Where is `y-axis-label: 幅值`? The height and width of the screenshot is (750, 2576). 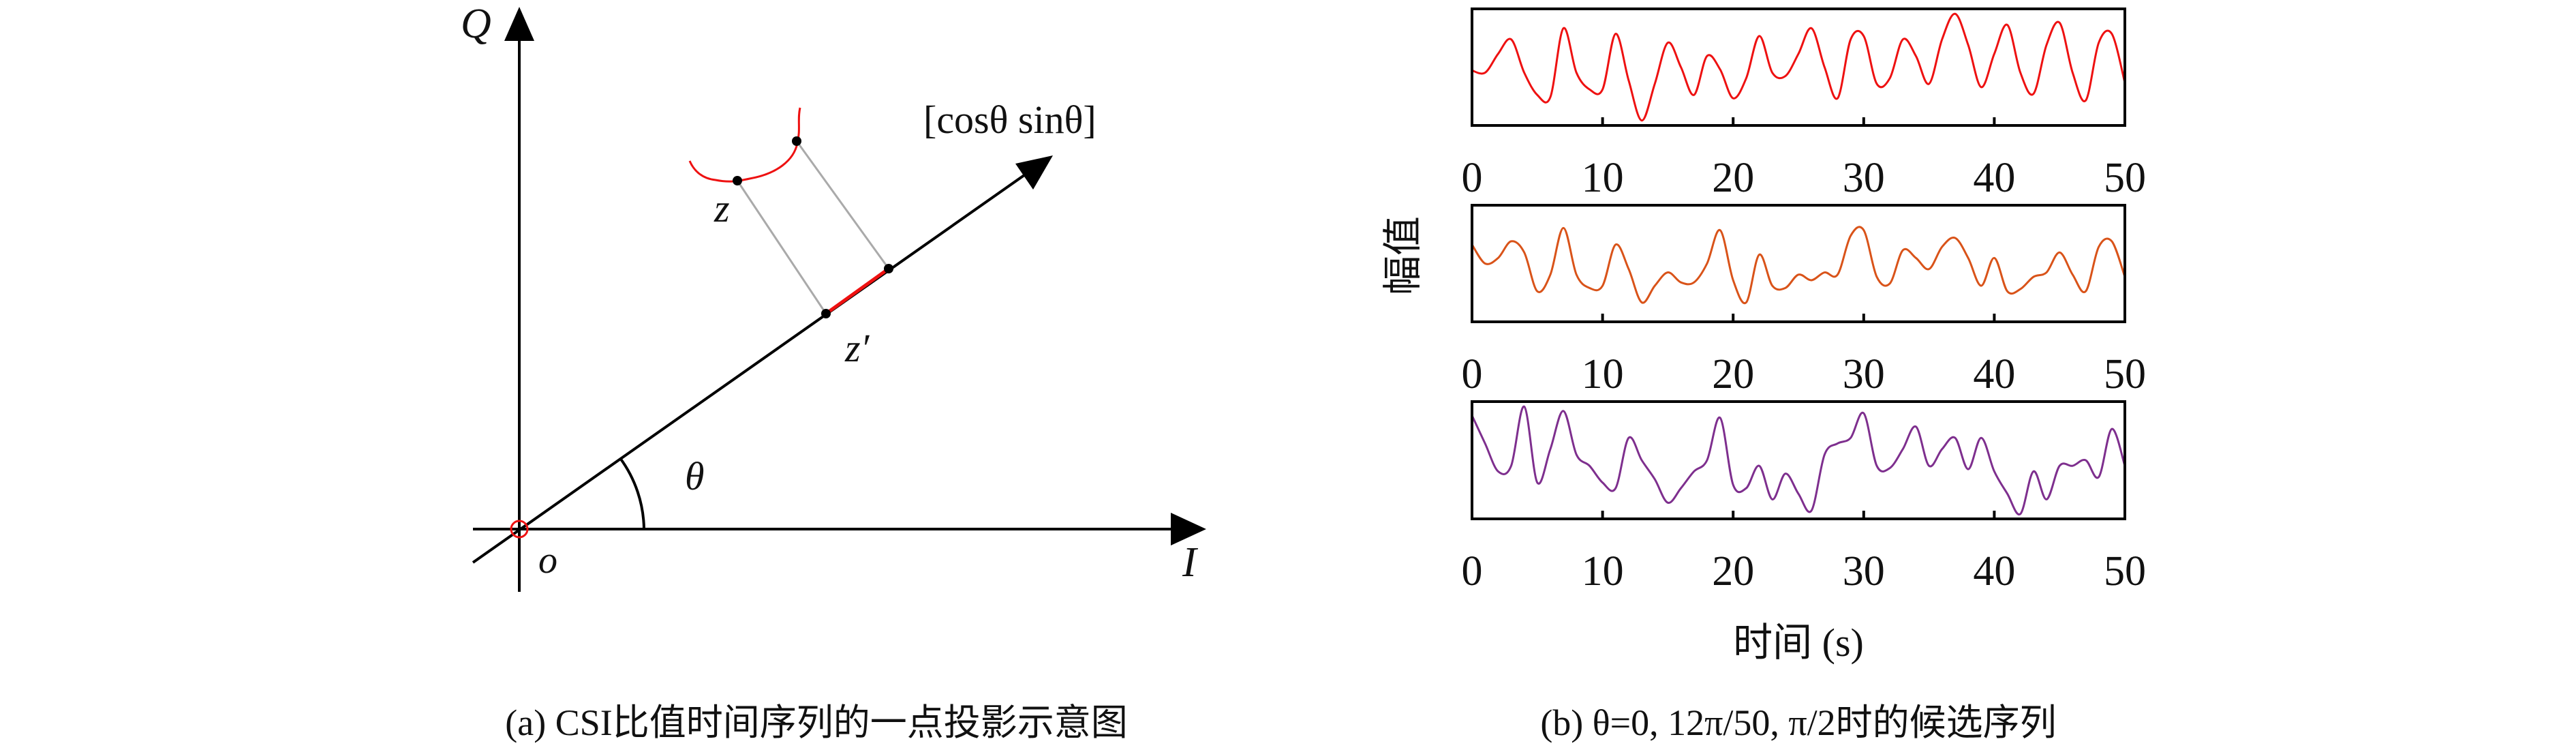
y-axis-label: 幅值 is located at coordinates (1403, 255).